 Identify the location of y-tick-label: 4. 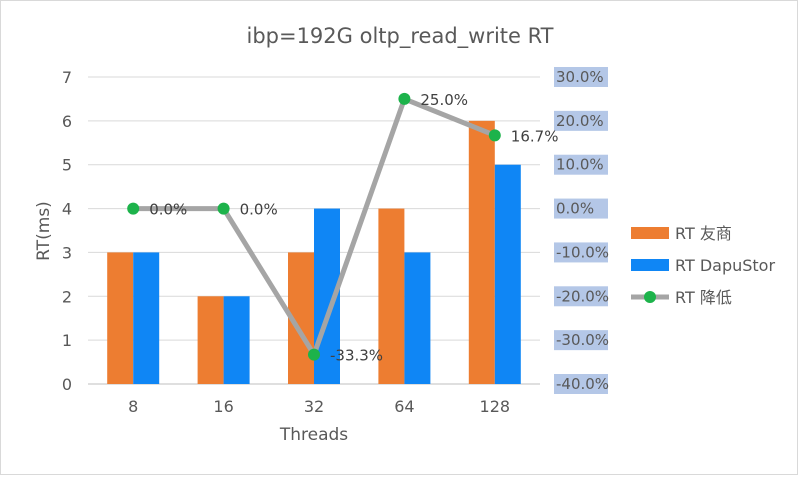
(67, 209).